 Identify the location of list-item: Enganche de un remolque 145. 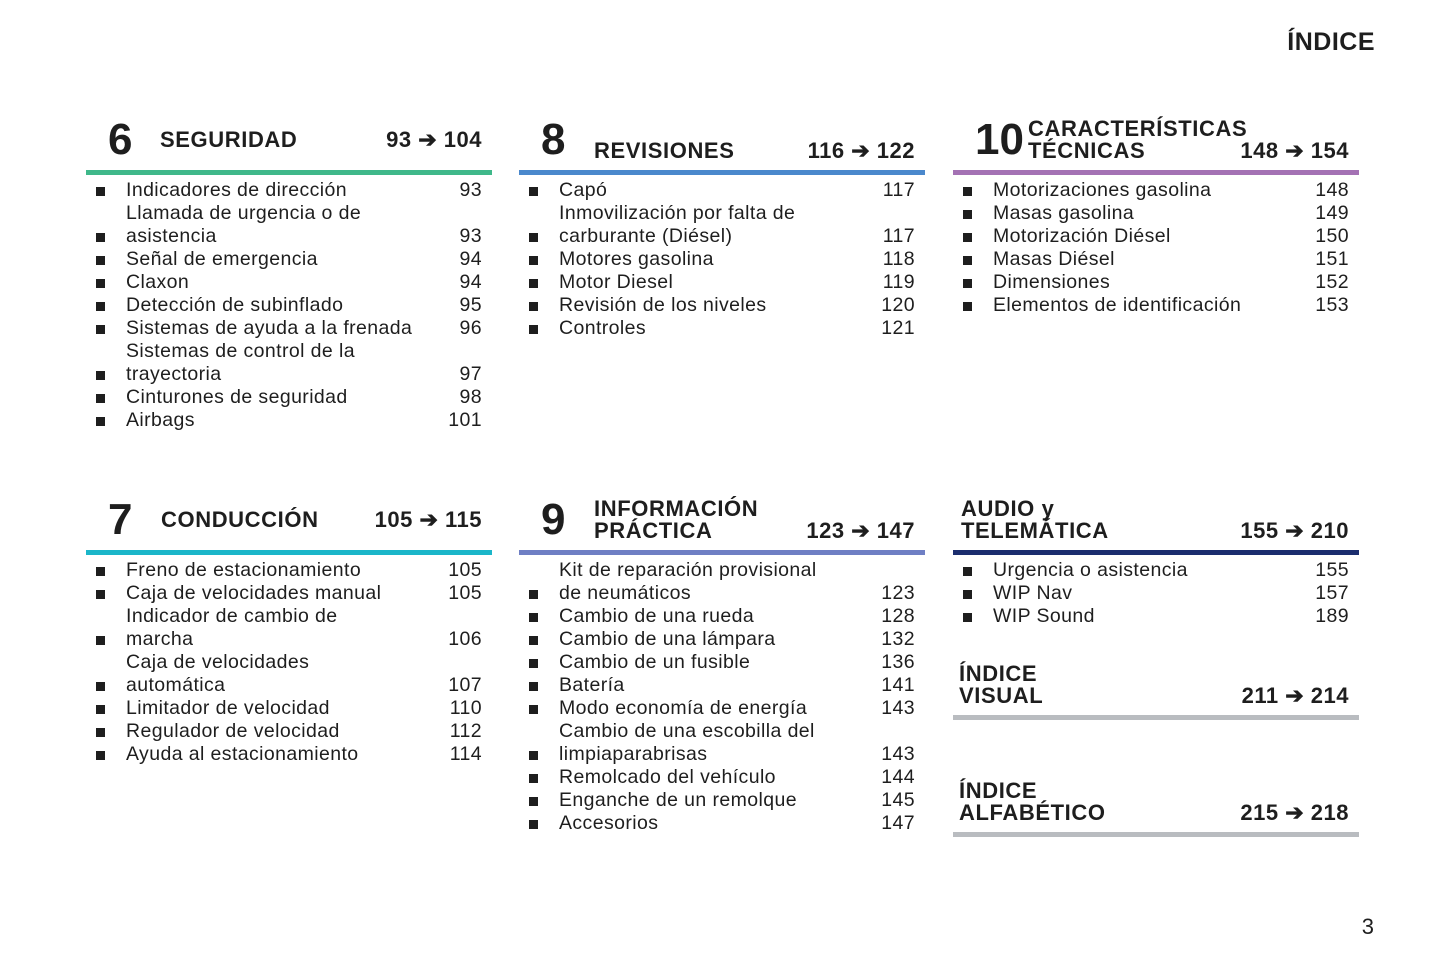
(722, 800).